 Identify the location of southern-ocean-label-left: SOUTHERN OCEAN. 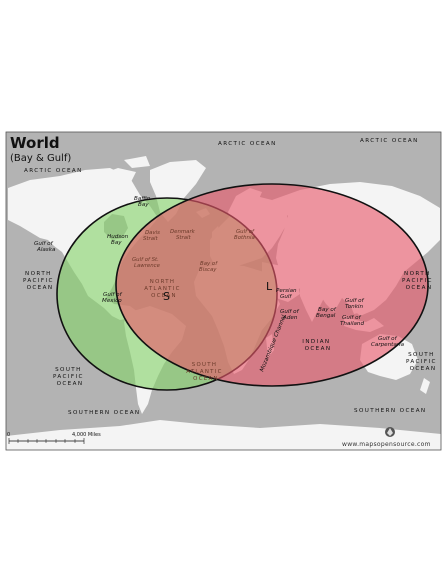
(104, 413).